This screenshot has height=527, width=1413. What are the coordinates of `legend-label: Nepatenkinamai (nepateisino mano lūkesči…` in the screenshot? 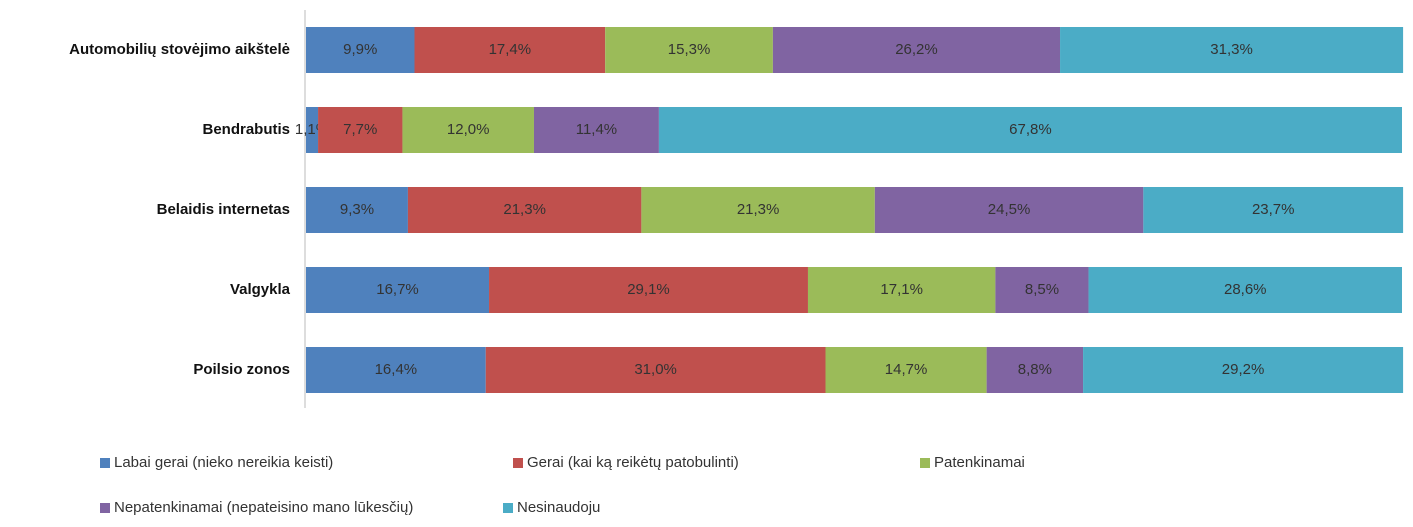 It's located at (263, 507).